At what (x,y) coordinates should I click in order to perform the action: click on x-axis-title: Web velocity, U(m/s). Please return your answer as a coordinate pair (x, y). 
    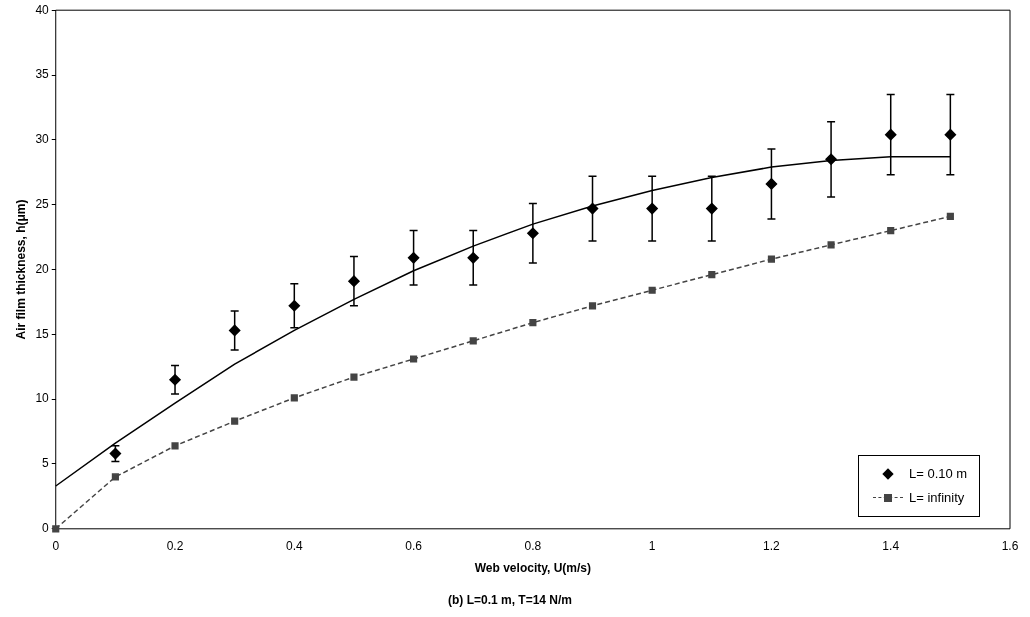
    Looking at the image, I should click on (532, 567).